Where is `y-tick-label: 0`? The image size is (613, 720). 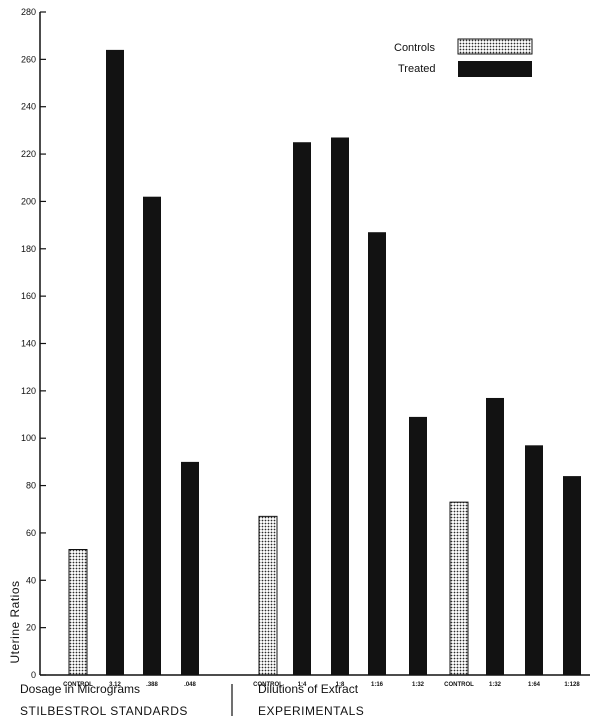
y-tick-label: 0 is located at coordinates (33, 675).